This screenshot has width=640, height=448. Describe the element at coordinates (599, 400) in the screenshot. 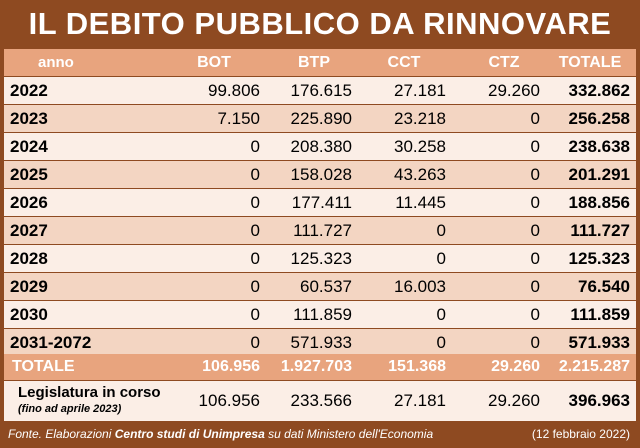

I see `legislature-totale: 396.963` at that location.